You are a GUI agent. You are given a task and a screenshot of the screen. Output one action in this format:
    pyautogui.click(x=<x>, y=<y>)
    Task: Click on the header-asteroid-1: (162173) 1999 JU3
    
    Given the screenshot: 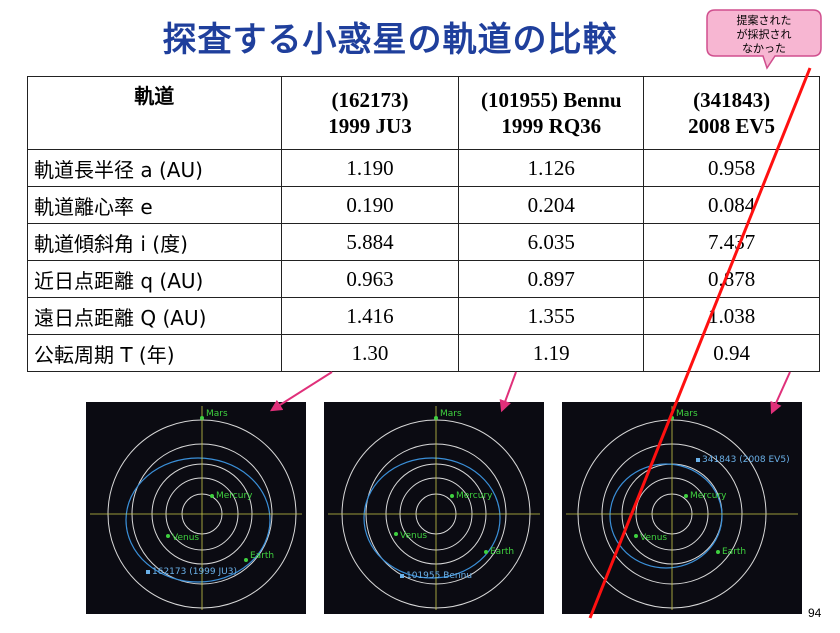 What is the action you would take?
    pyautogui.click(x=370, y=113)
    